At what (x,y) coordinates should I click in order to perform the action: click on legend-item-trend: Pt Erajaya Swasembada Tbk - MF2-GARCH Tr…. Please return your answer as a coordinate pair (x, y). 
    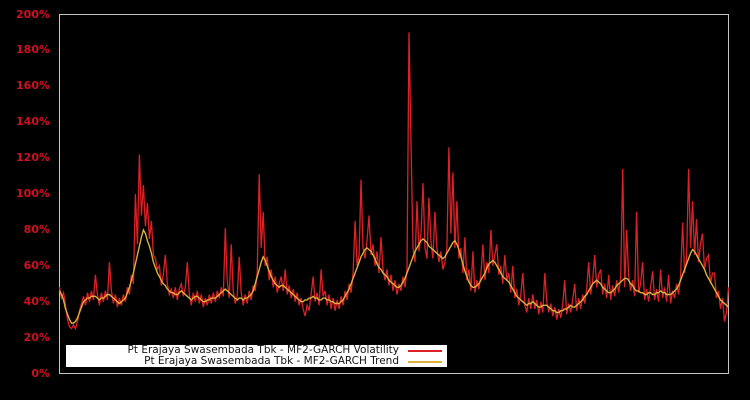
    Looking at the image, I should click on (256, 361).